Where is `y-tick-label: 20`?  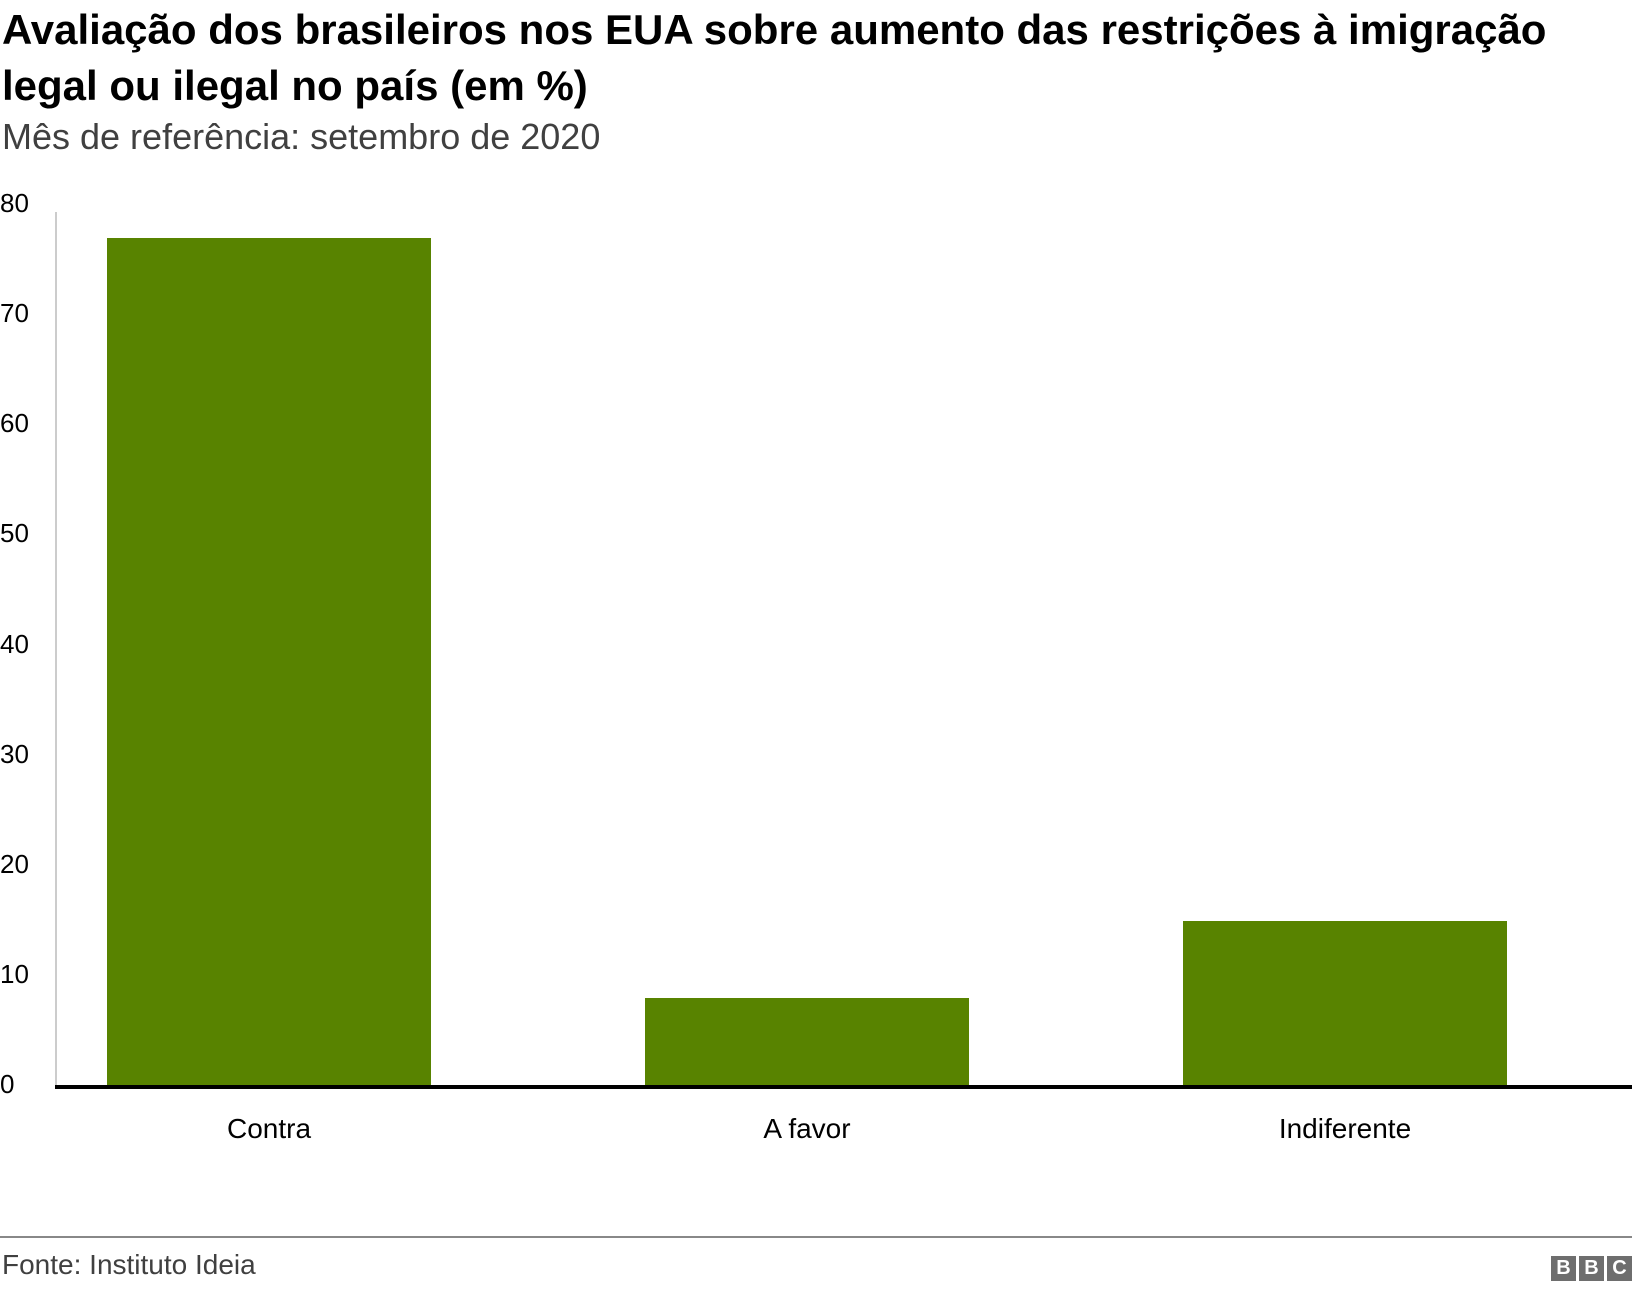 y-tick-label: 20 is located at coordinates (14, 863).